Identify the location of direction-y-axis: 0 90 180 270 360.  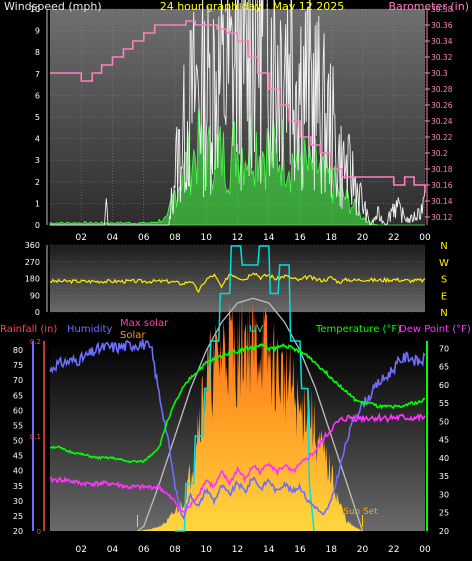
(225, 279).